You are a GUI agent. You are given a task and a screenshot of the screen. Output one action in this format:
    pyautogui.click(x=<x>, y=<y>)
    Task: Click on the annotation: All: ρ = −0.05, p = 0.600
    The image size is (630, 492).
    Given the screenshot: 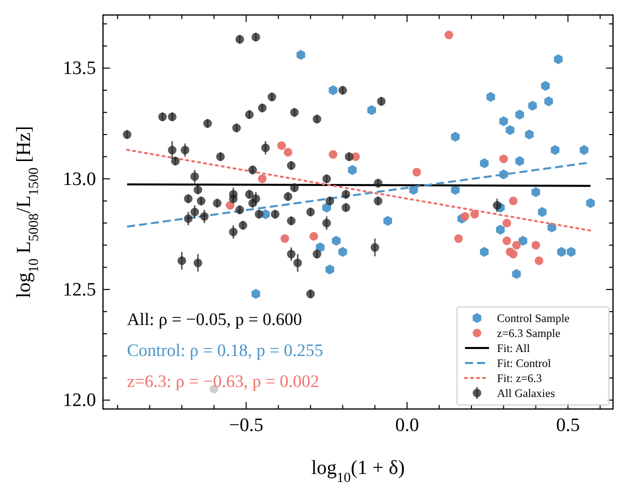 What is the action you would take?
    pyautogui.click(x=214, y=319)
    